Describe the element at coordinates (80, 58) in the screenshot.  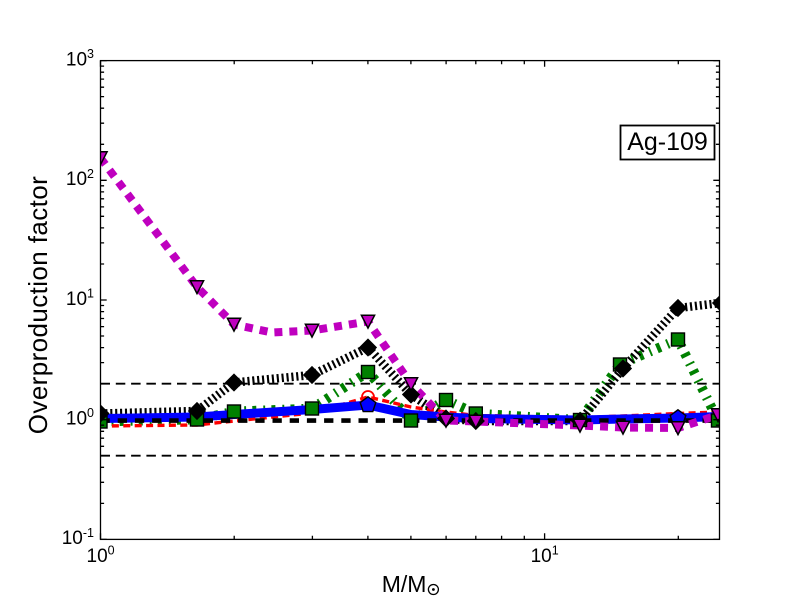
I see `svg-text: 10³` at that location.